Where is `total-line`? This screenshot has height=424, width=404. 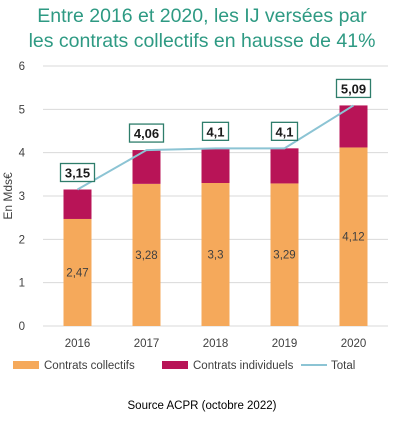 total-line is located at coordinates (216, 147).